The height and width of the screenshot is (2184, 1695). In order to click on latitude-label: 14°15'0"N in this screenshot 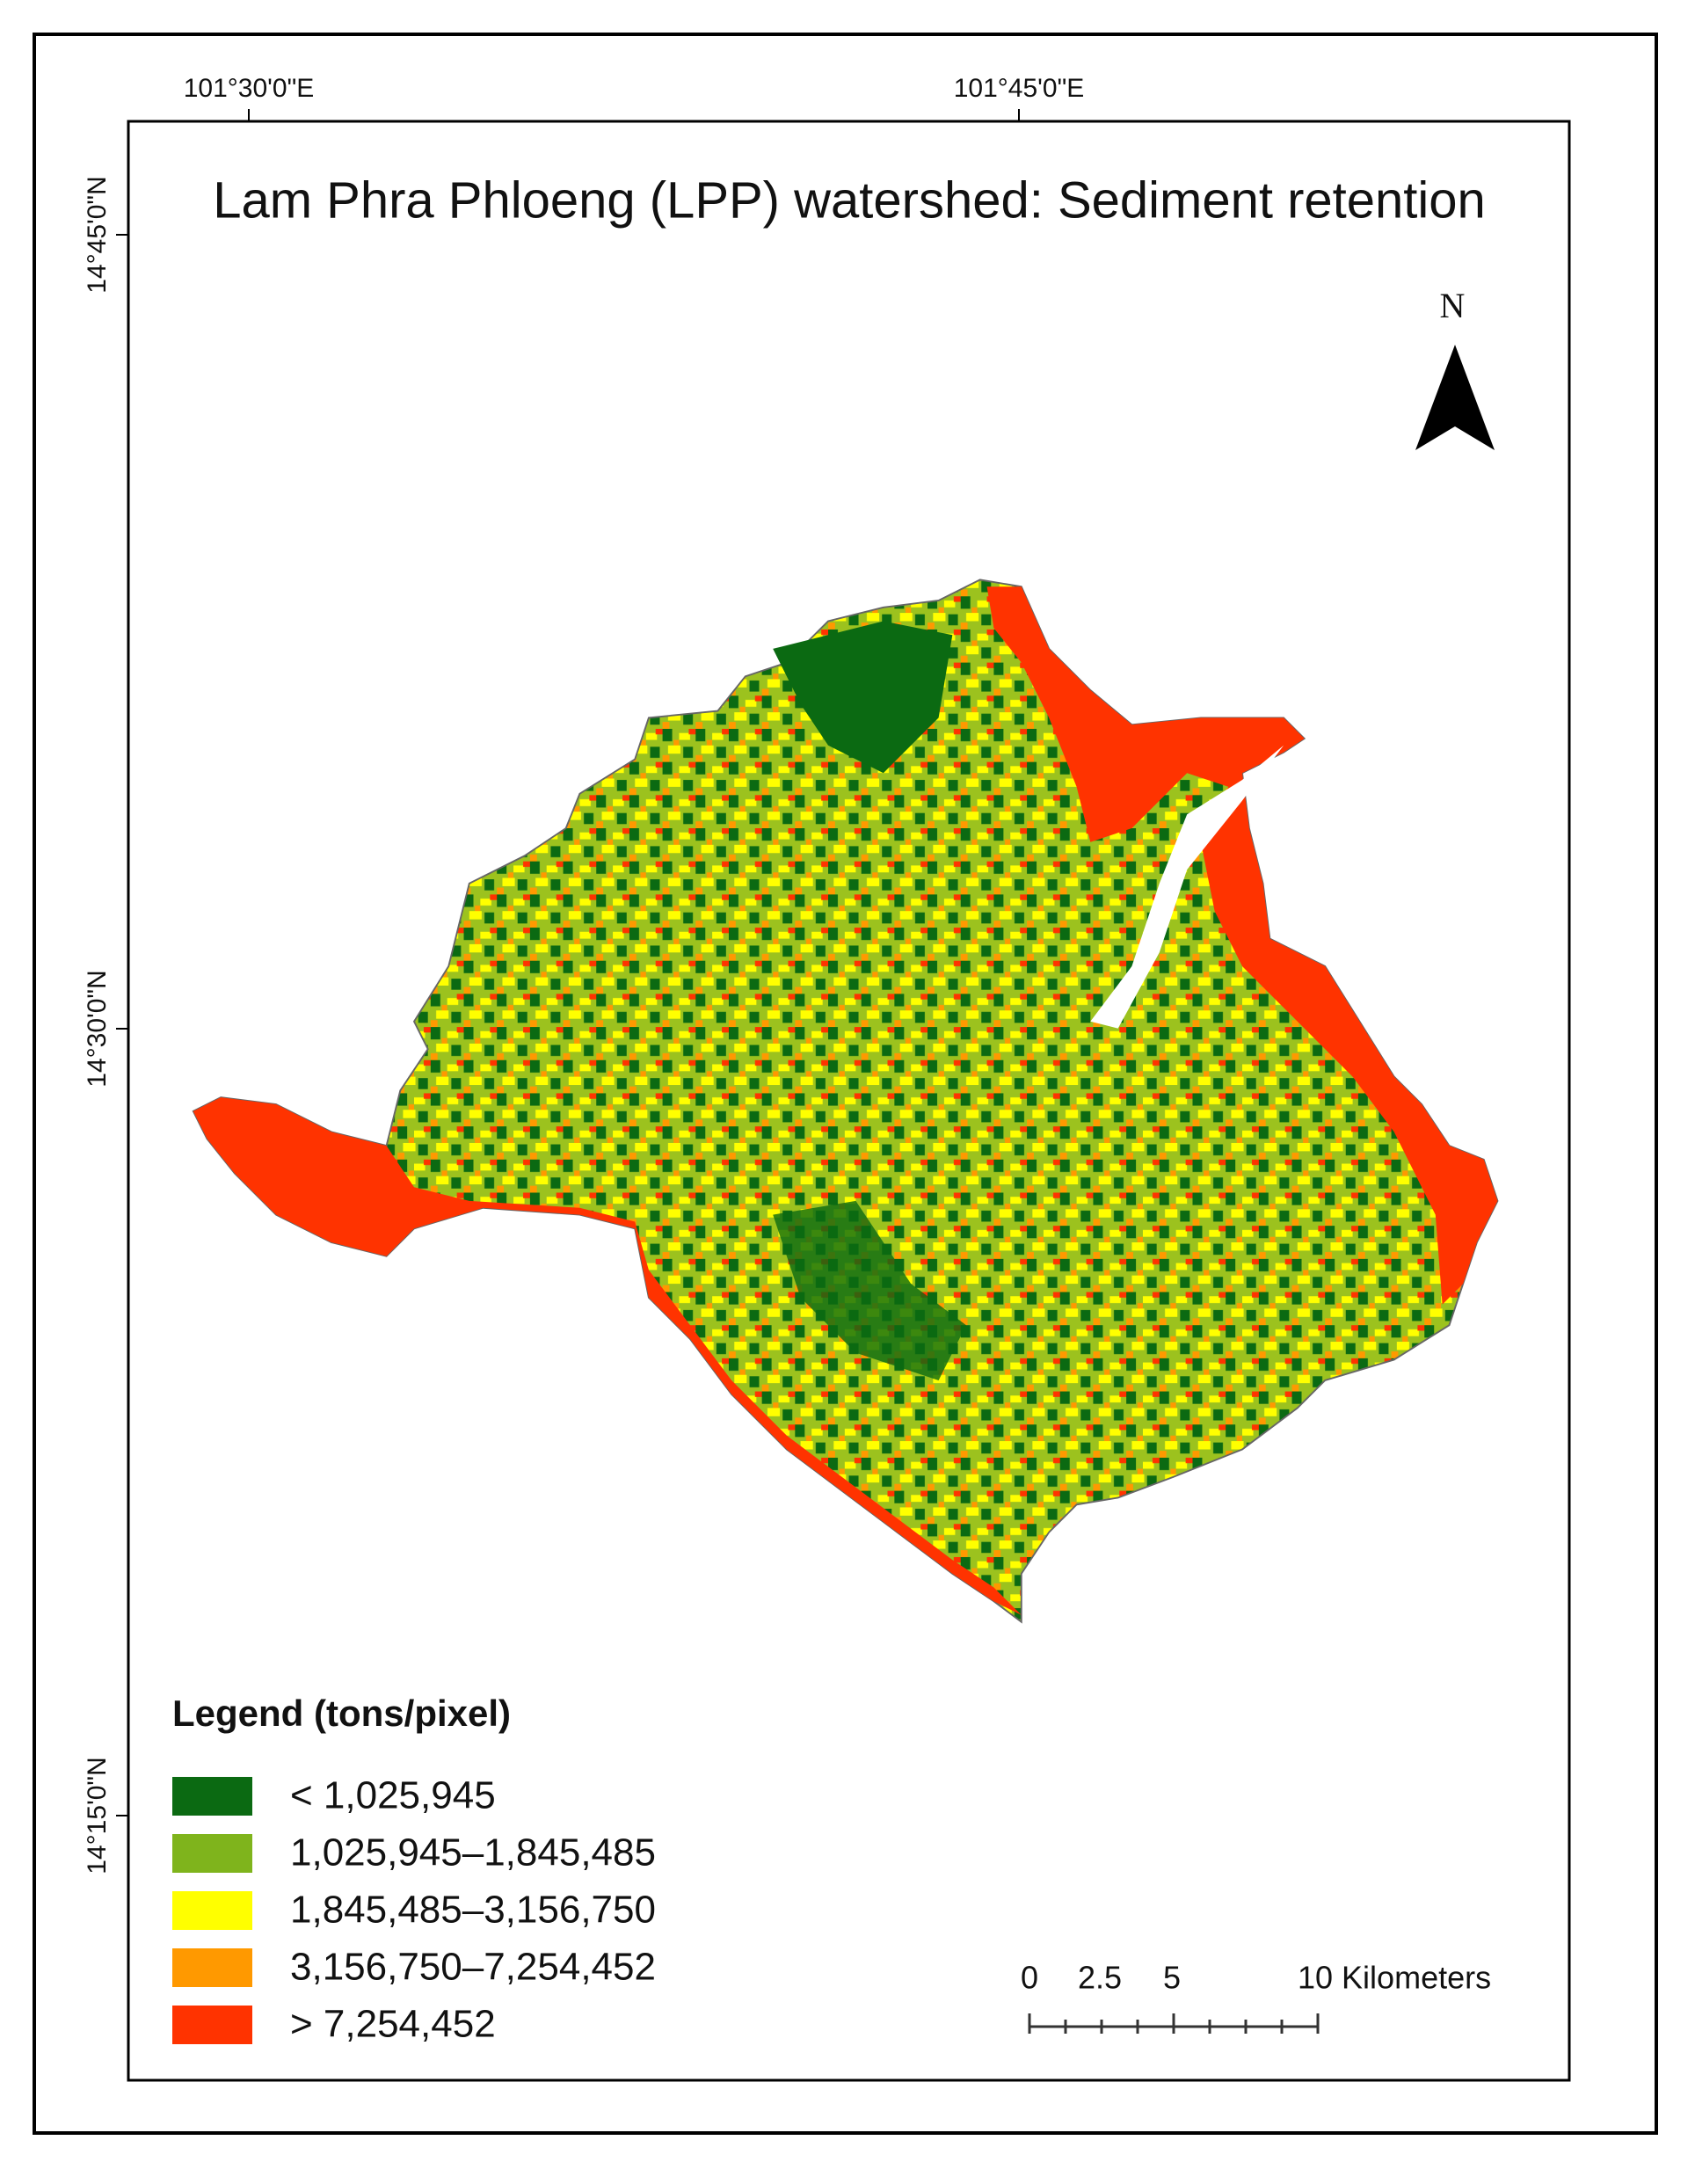, I will do `click(97, 1815)`.